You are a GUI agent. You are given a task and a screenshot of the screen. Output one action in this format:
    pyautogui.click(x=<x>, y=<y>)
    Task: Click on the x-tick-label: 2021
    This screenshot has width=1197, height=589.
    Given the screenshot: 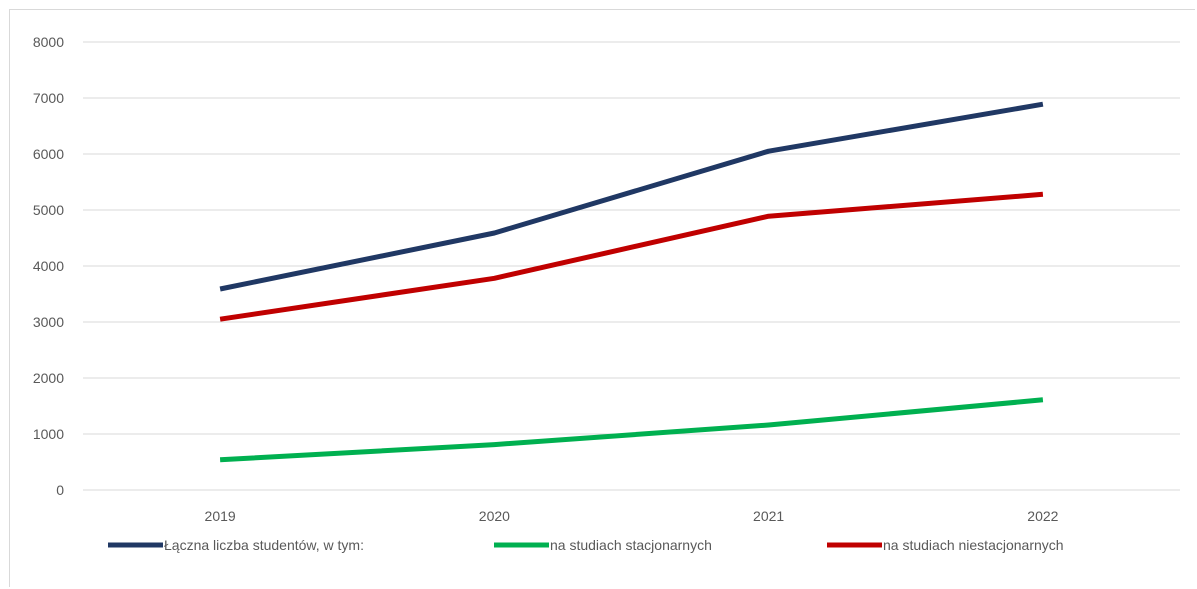 What is the action you would take?
    pyautogui.click(x=768, y=516)
    